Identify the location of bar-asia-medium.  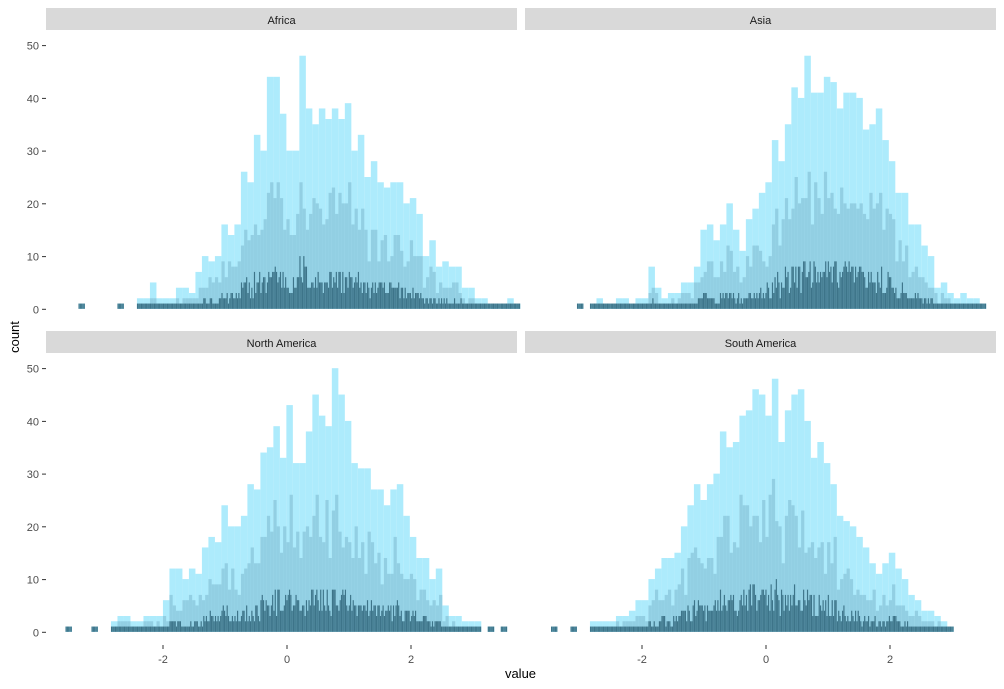
(786, 253).